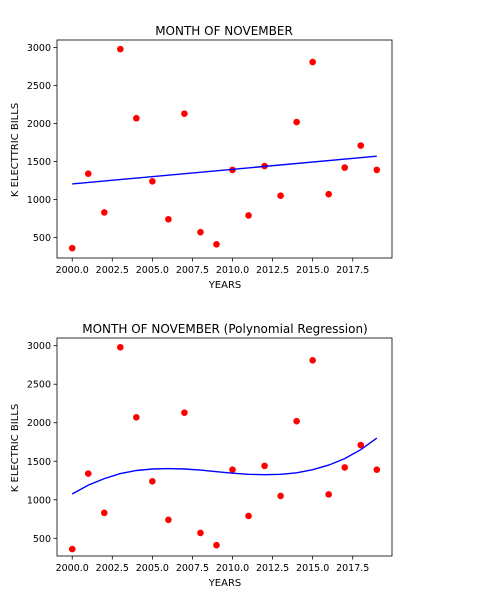  Describe the element at coordinates (42, 238) in the screenshot. I see `chart-1-y-tick-label: 500` at that location.